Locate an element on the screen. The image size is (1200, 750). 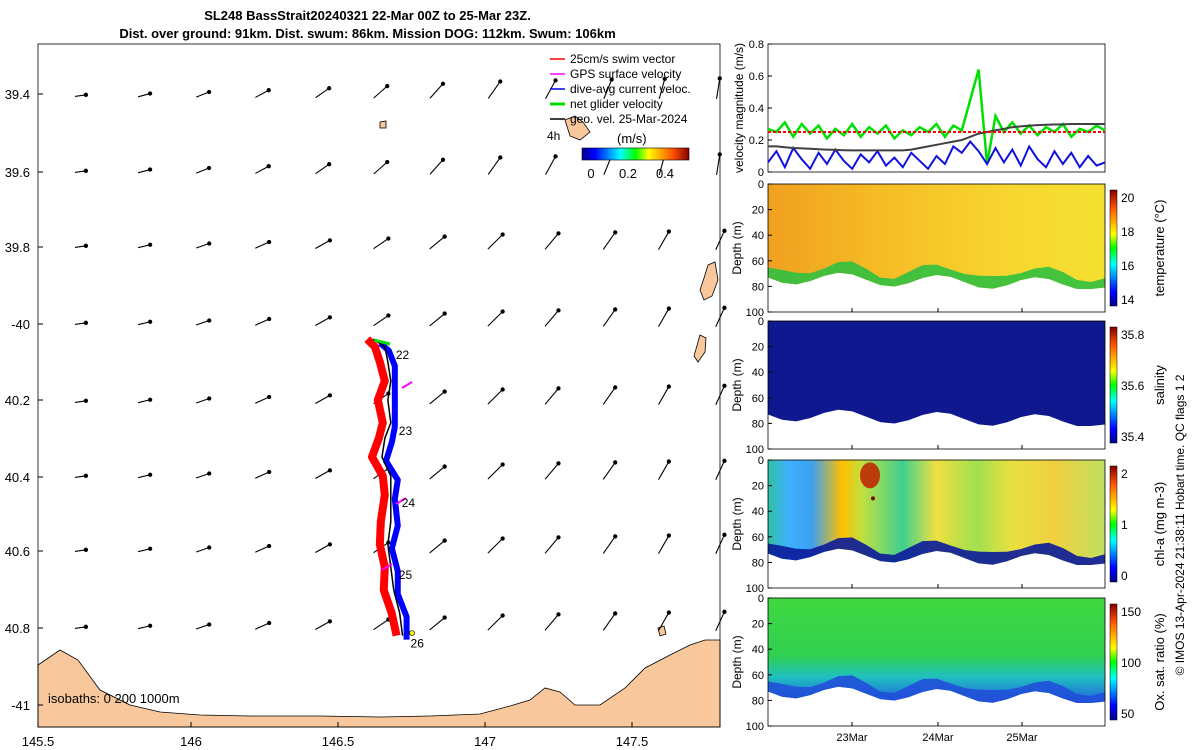
colorbar-tick-label: 0.4 is located at coordinates (665, 173).